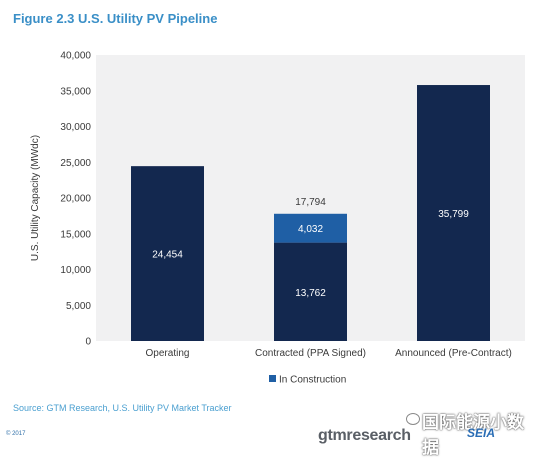  Describe the element at coordinates (75, 56) in the screenshot. I see `y-tick-label: 40,000` at that location.